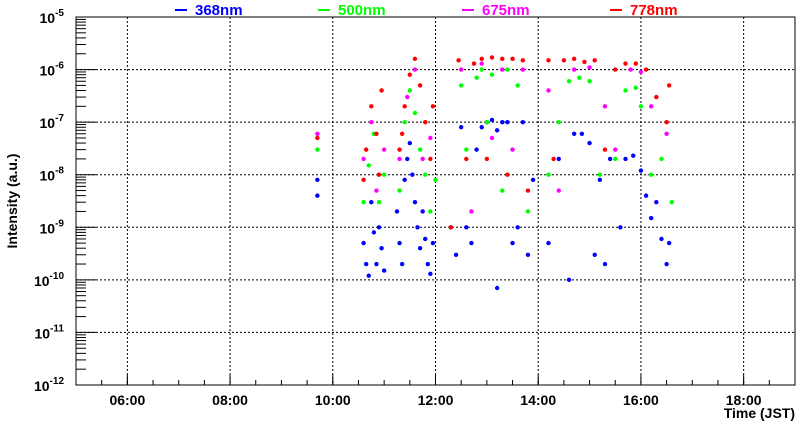  I want to click on x-axis-title: Time (JST), so click(759, 413).